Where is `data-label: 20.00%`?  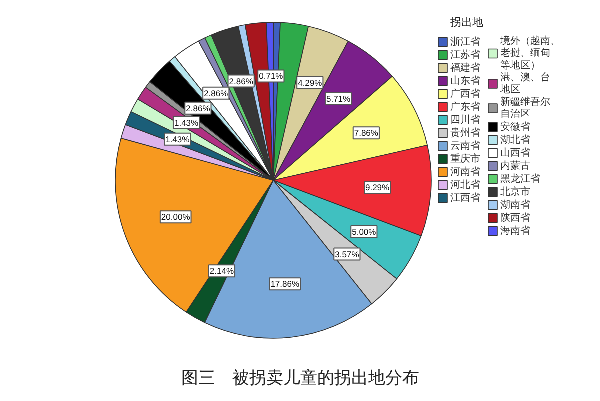
data-label: 20.00% is located at coordinates (176, 217).